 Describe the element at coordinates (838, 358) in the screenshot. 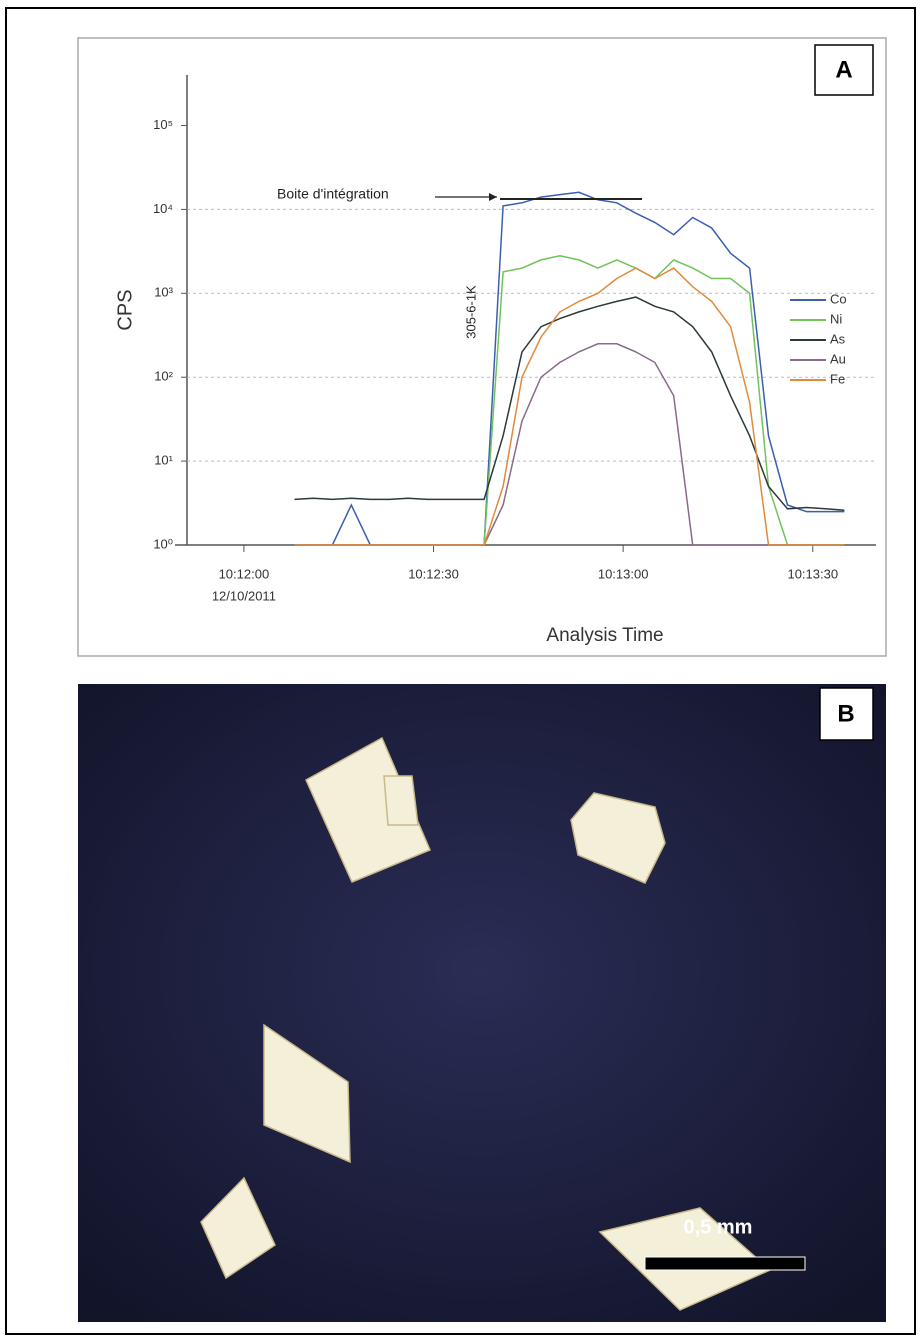

I see `legend-label: Au` at that location.